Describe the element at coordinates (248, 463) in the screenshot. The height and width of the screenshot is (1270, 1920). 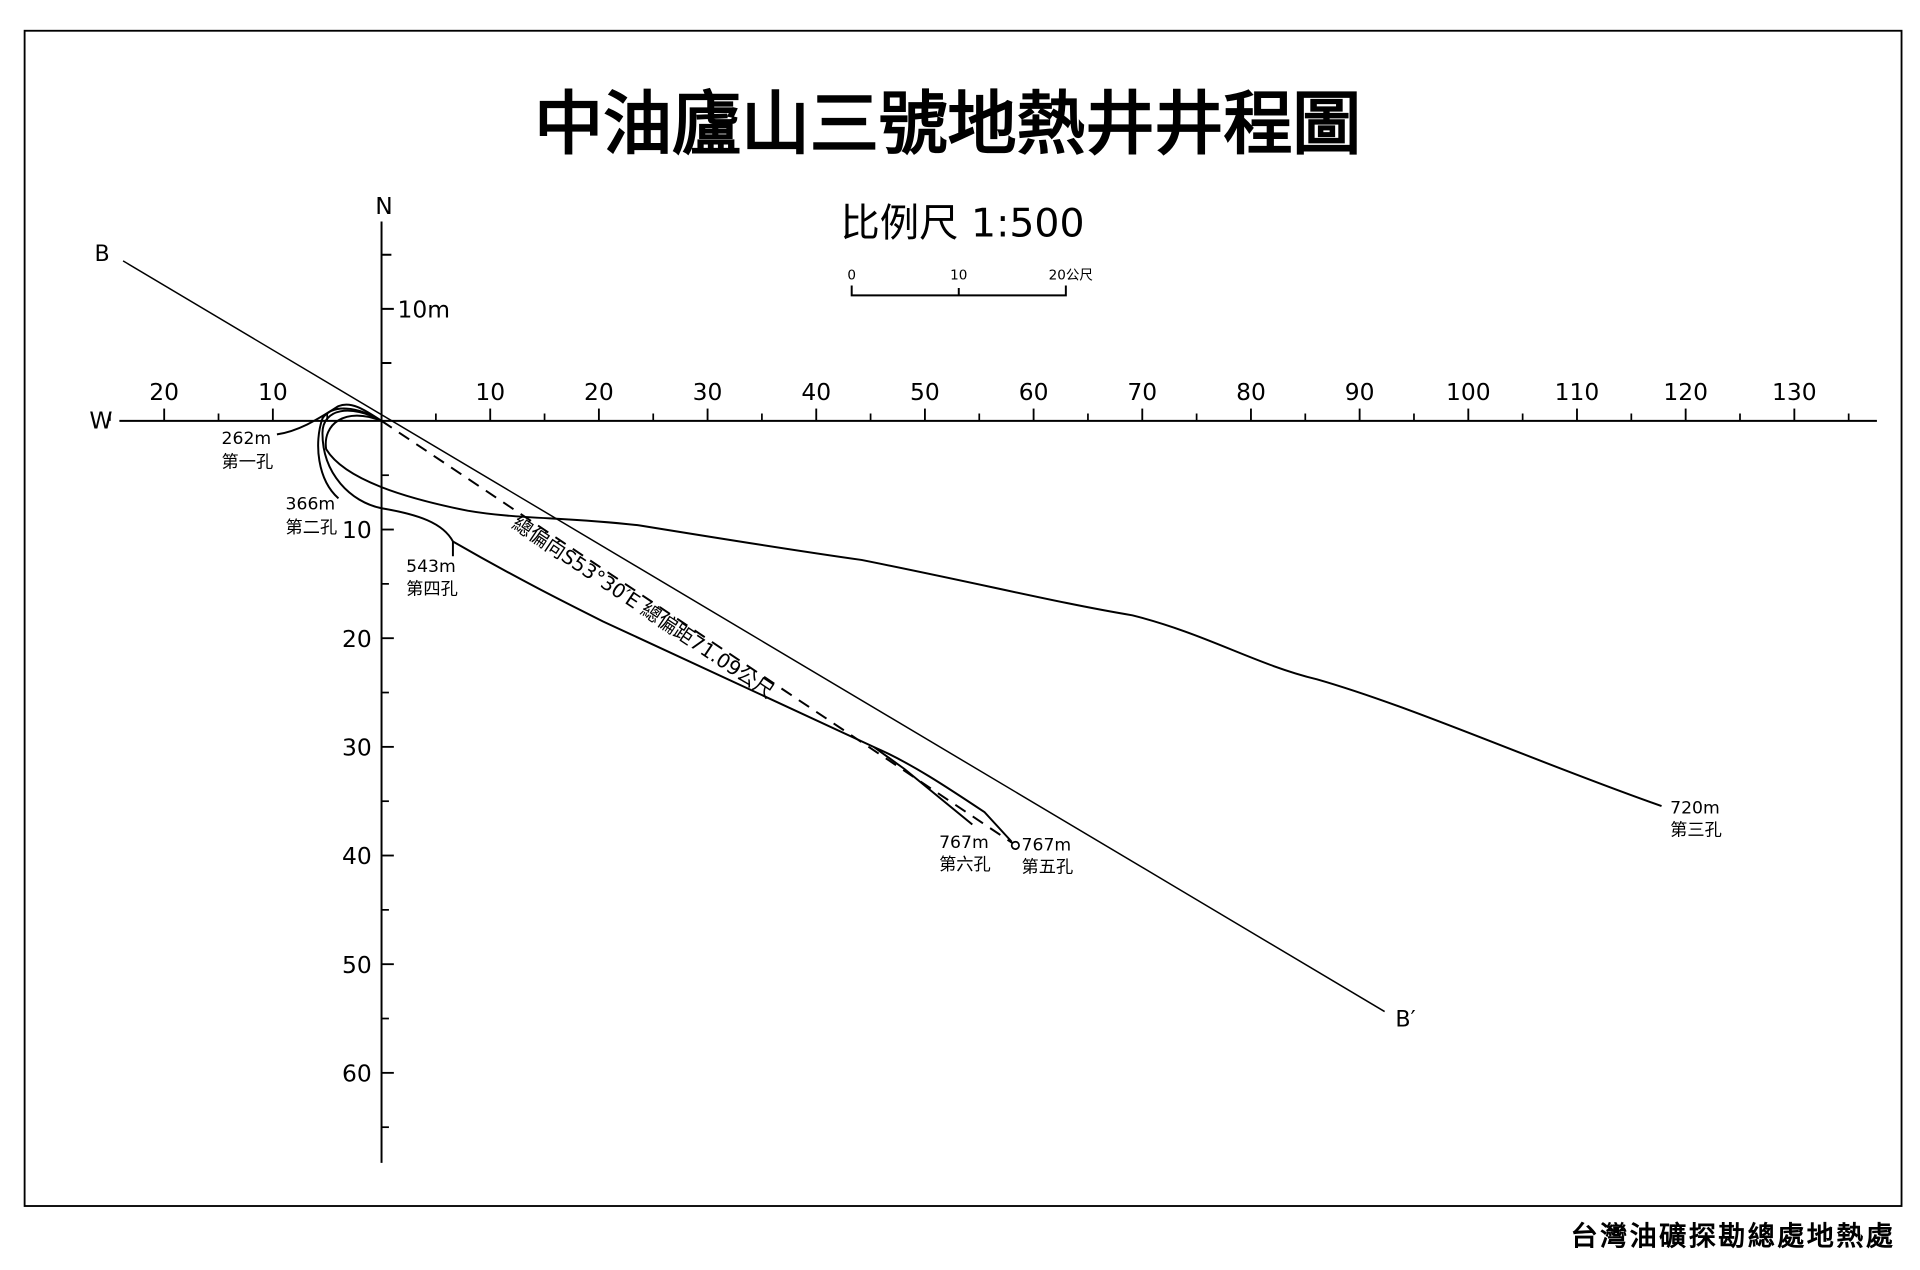
I see `well-name: 第一孔` at that location.